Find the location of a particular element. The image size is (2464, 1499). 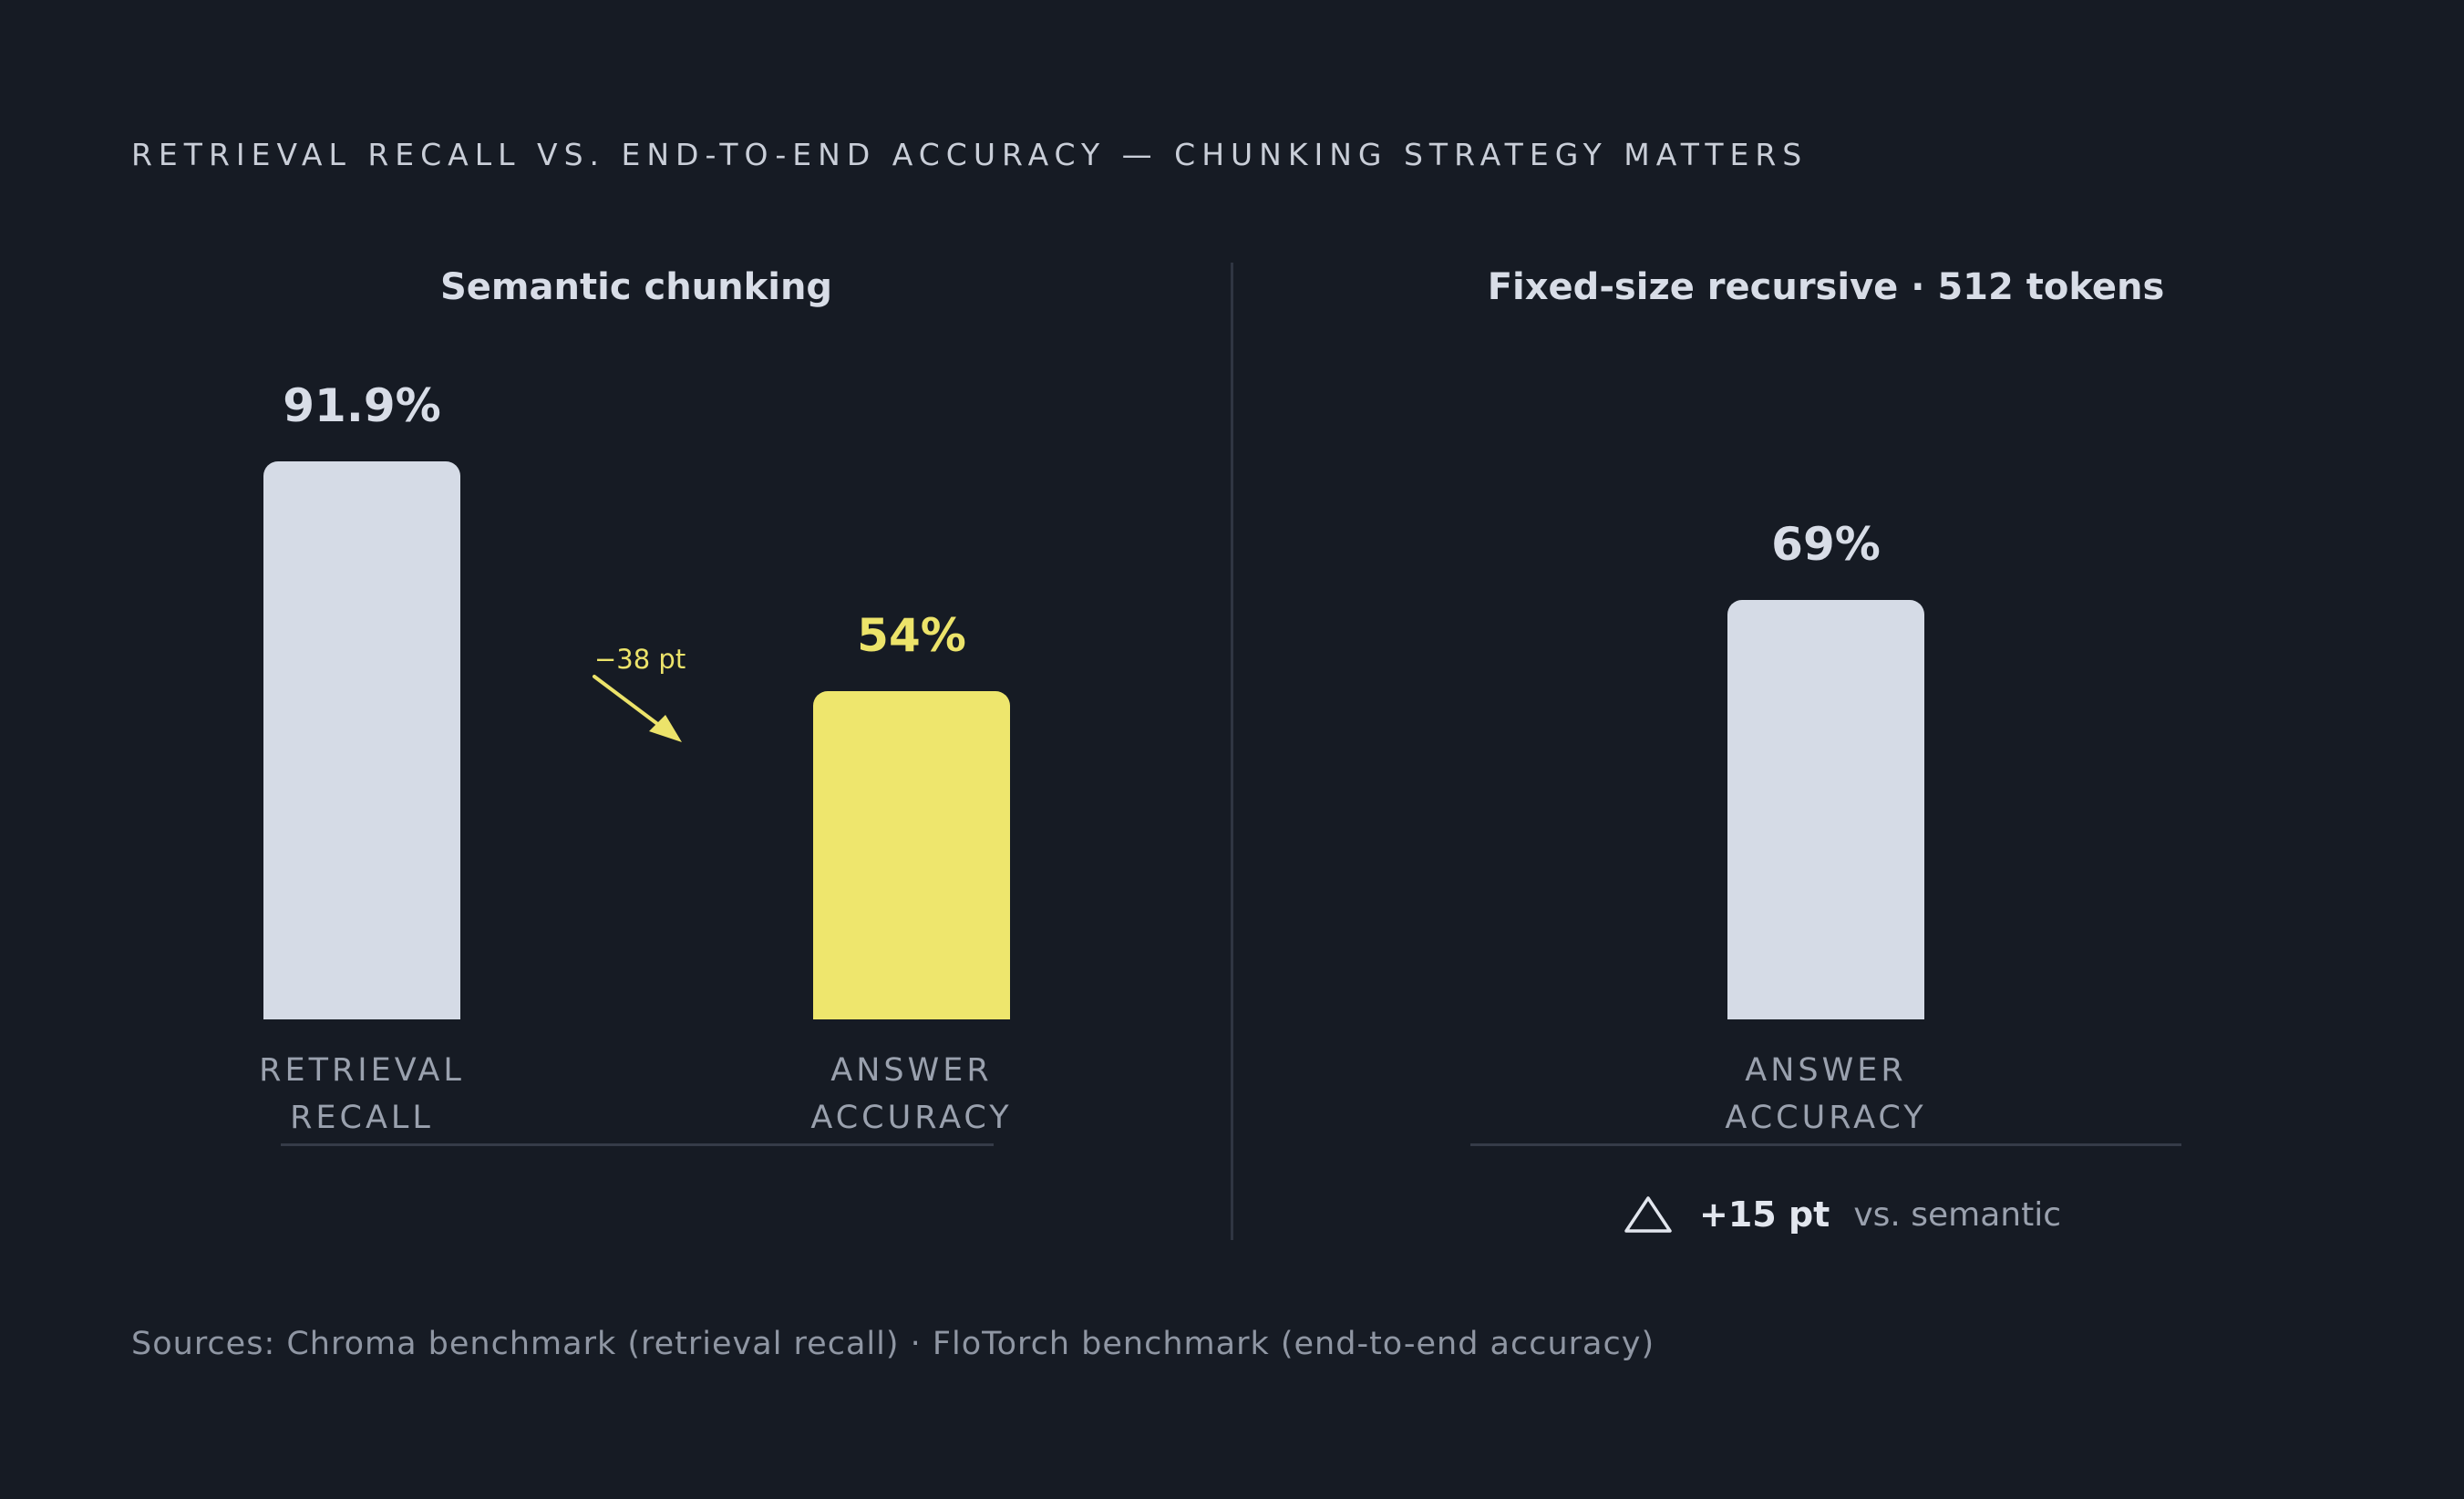

panel-title-fixed-size: Fixed-size recursive · 512 tokens is located at coordinates (1826, 287).